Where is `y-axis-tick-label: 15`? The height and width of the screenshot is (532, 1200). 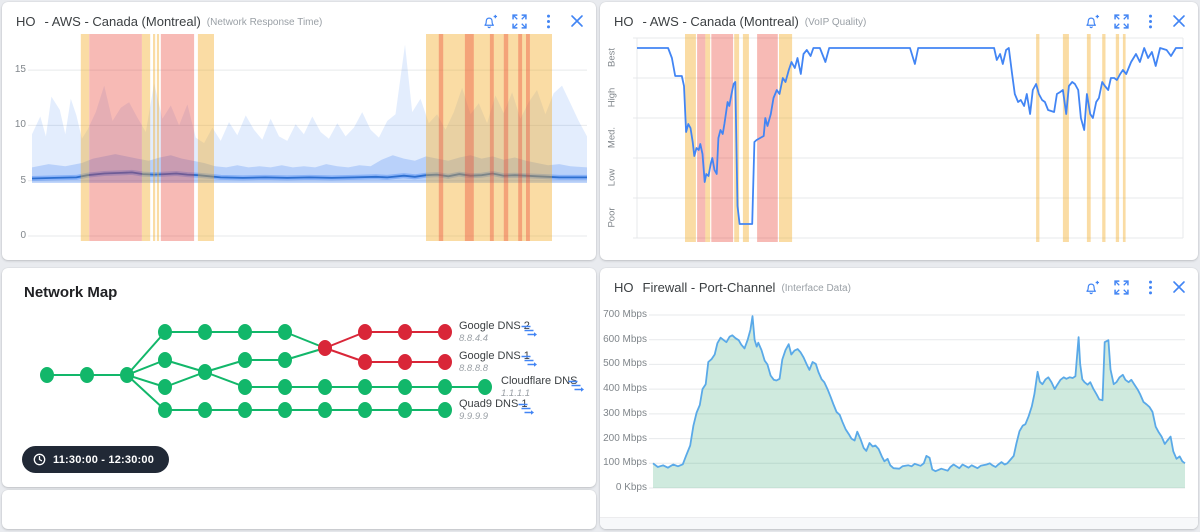 y-axis-tick-label: 15 is located at coordinates (20, 70).